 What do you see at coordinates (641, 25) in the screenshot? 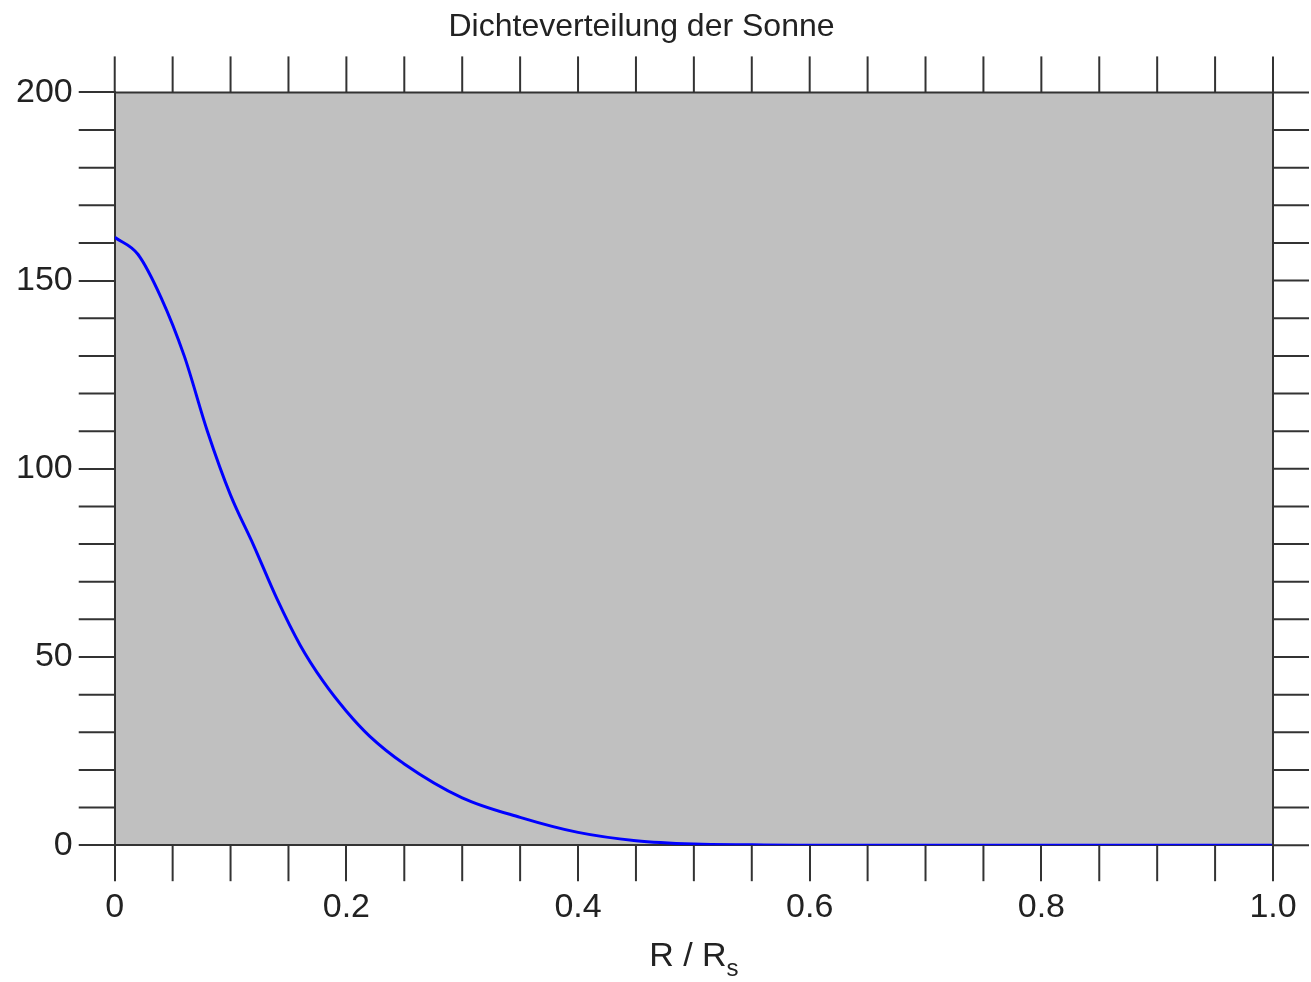
I see `chart-title: Dichteverteilung der Sonne` at bounding box center [641, 25].